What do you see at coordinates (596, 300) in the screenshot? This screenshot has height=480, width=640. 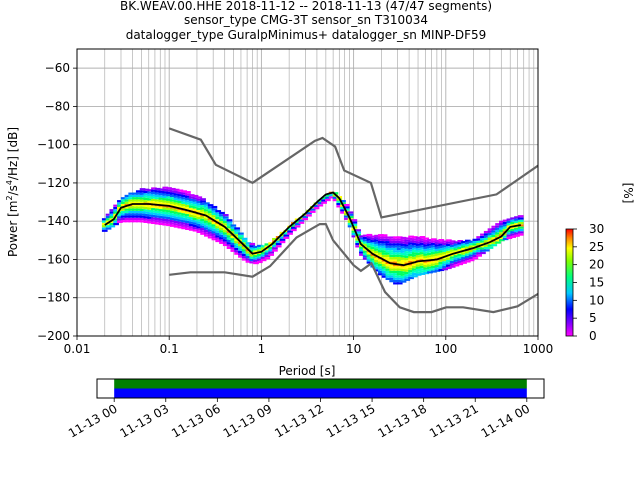 I see `colorbar-tick-label: 10` at bounding box center [596, 300].